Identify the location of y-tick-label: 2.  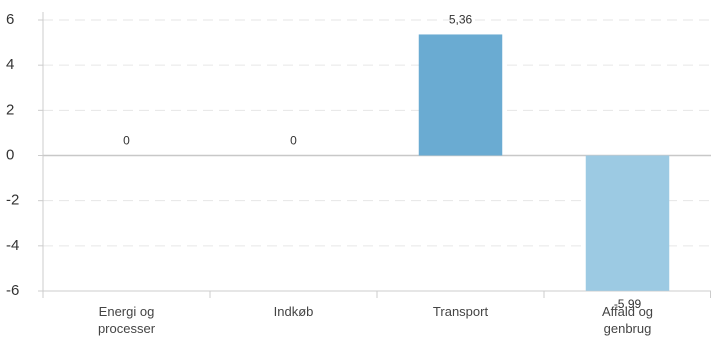
(10, 109).